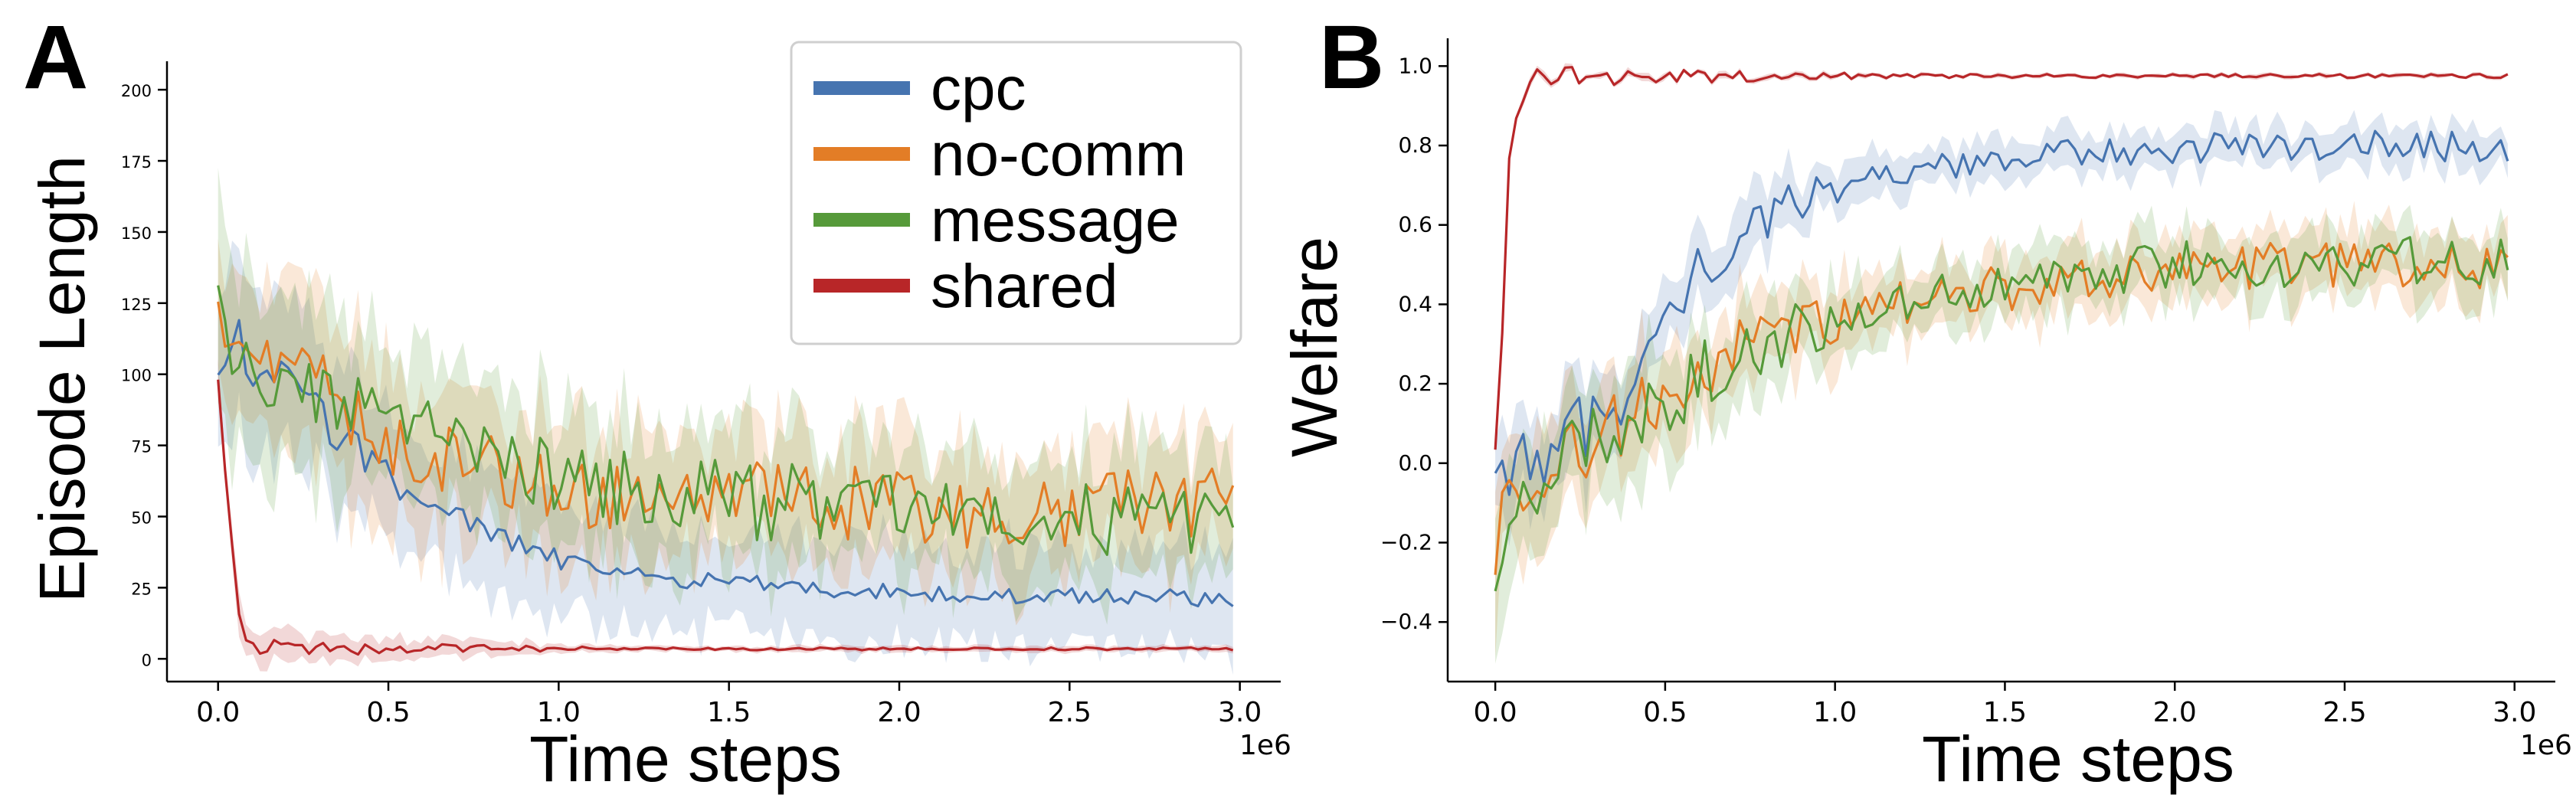  I want to click on y-tick-label: 0.6, so click(1415, 225).